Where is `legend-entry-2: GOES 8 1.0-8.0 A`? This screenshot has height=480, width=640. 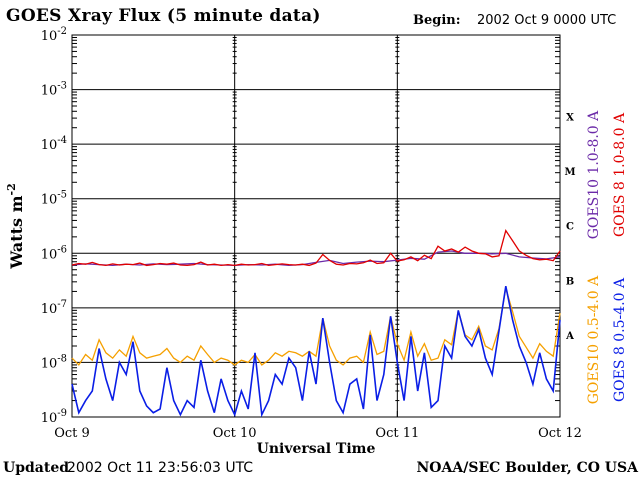
legend-entry-2: GOES 8 1.0-8.0 A is located at coordinates (620, 174).